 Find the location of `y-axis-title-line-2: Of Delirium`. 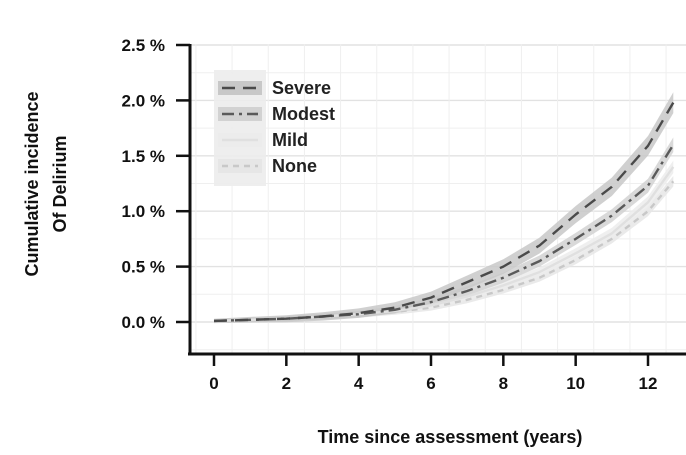

y-axis-title-line-2: Of Delirium is located at coordinates (60, 183).